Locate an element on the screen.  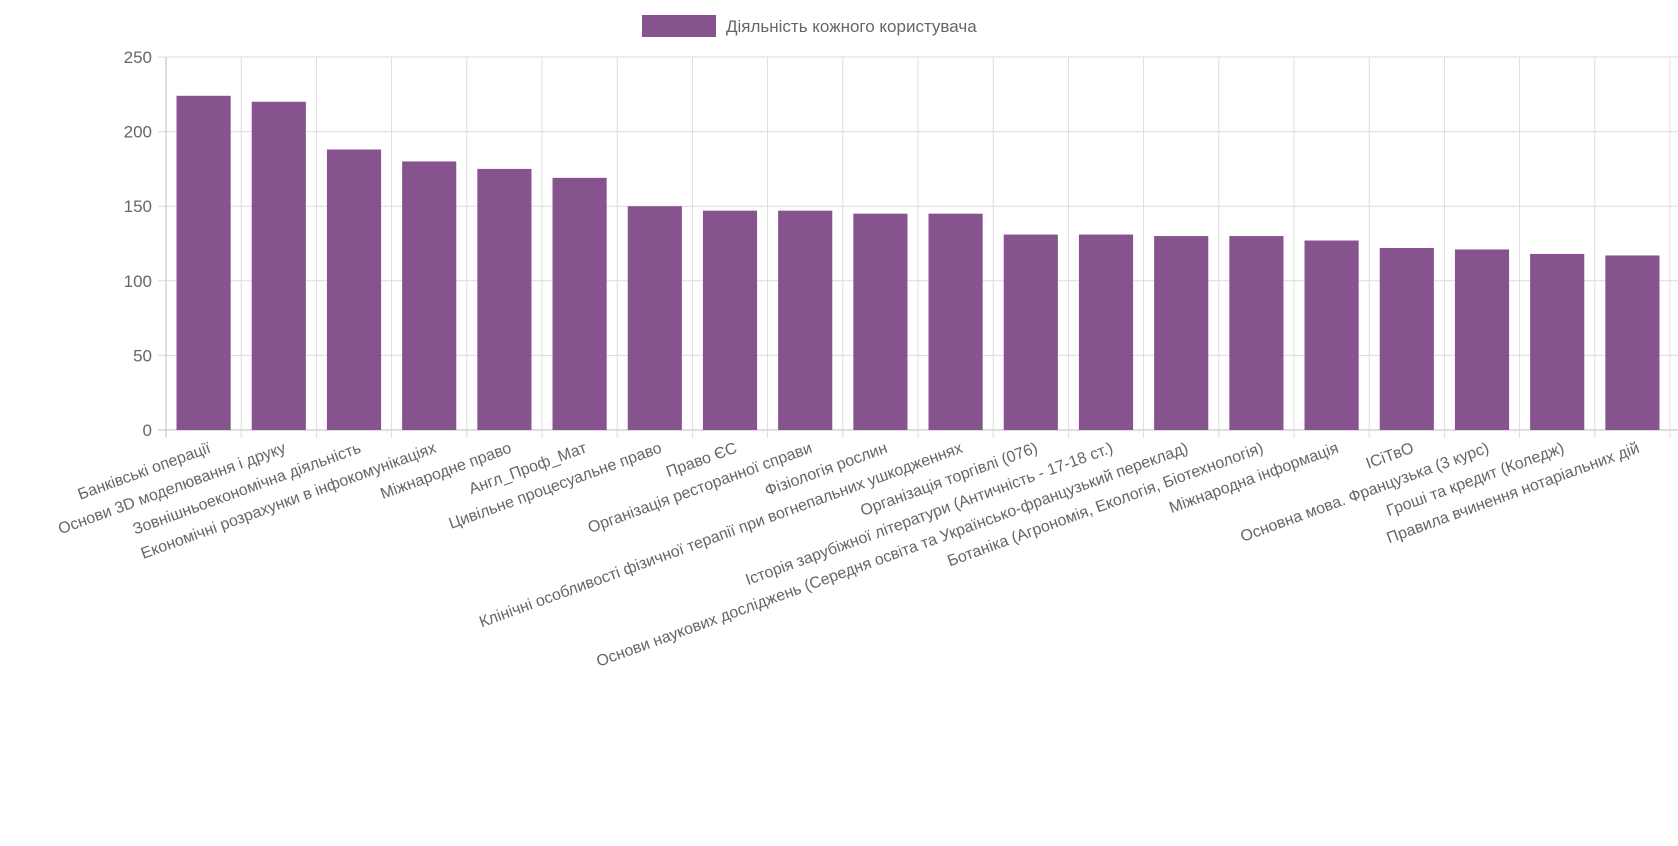
y-tick-label: 200 is located at coordinates (138, 132).